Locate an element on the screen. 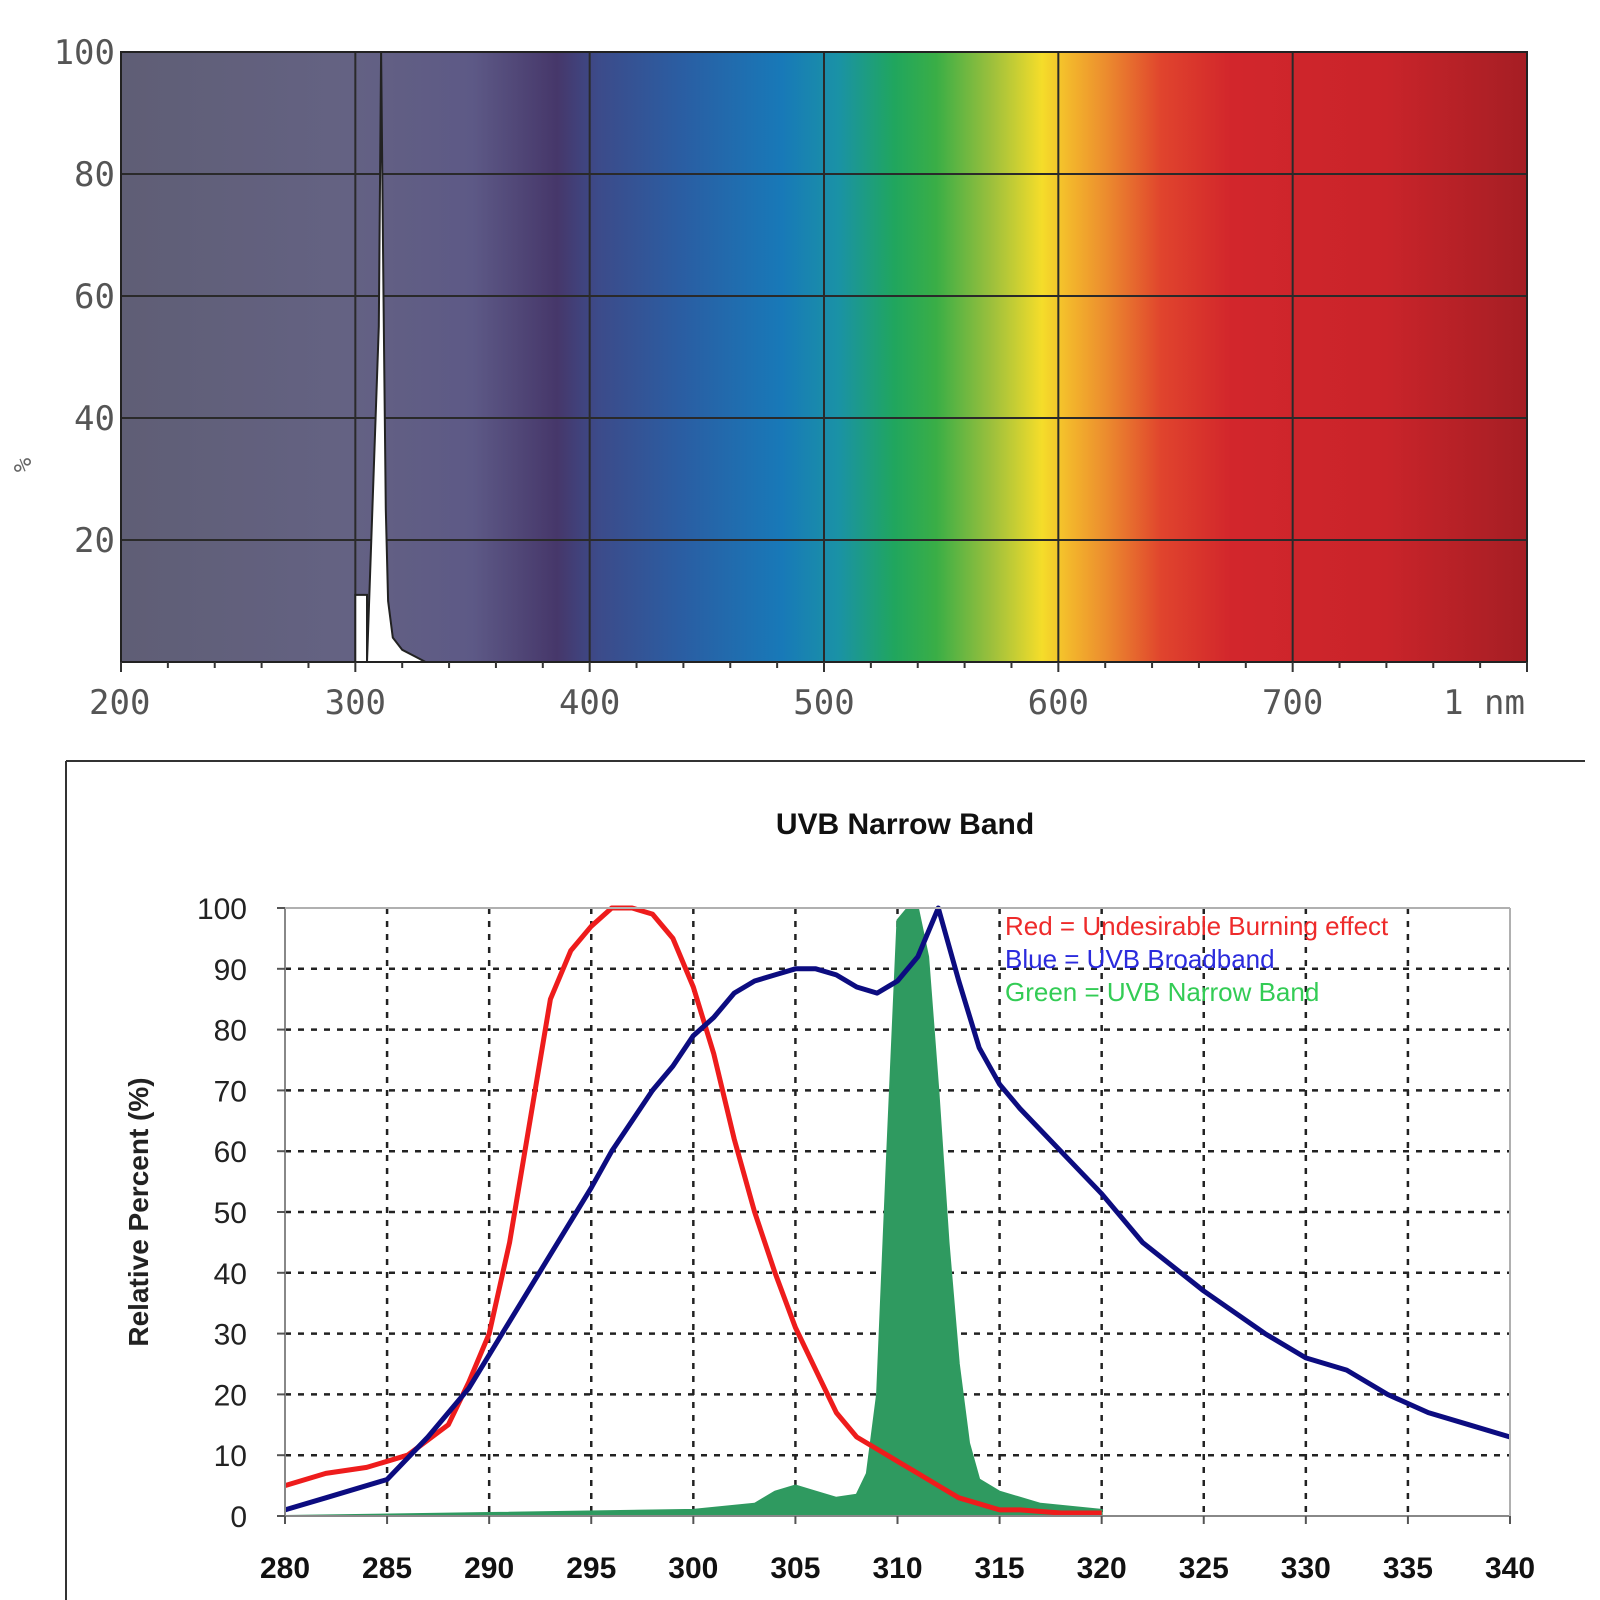  y-tick-label: 100 is located at coordinates (222, 909).